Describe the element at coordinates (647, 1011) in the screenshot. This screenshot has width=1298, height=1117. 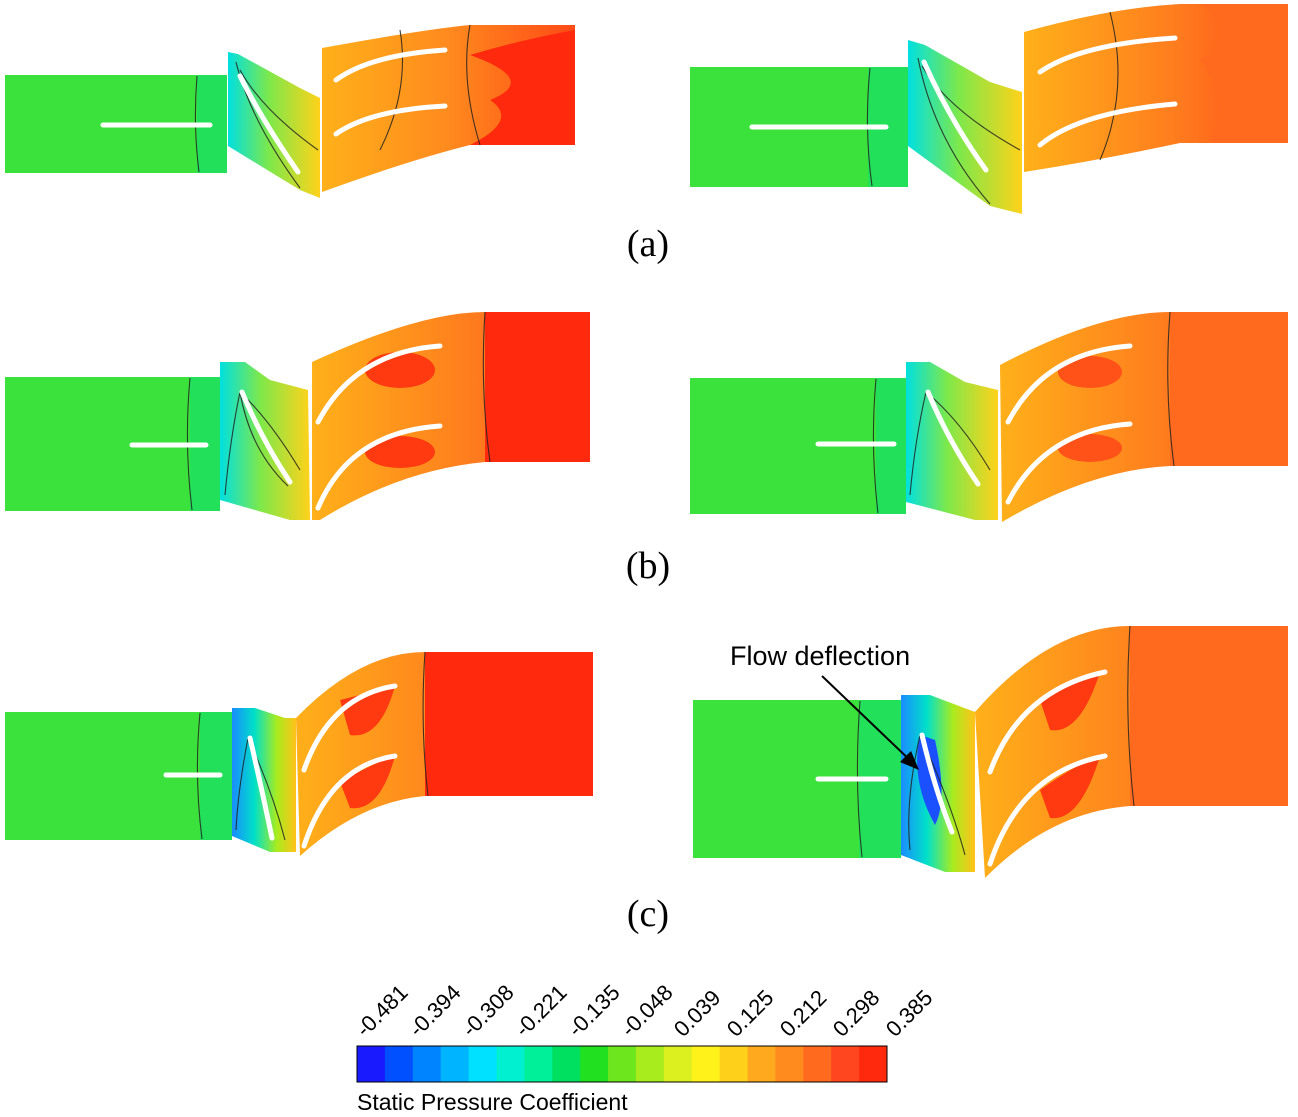
I see `colorbar-tick-label: -0.048` at that location.